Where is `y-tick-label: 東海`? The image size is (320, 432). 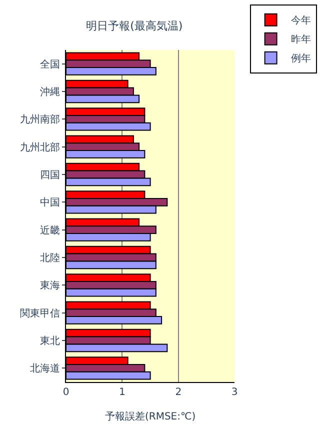 y-tick-label: 東海 is located at coordinates (50, 286).